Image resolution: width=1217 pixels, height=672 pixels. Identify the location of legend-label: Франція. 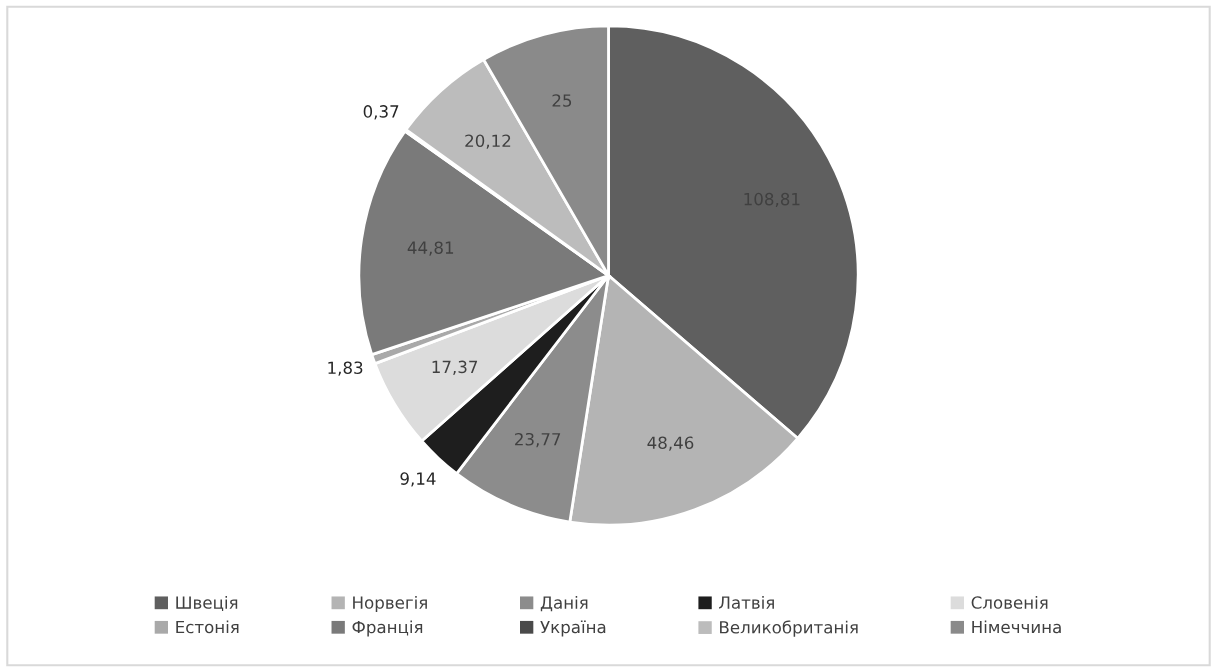
(387, 628).